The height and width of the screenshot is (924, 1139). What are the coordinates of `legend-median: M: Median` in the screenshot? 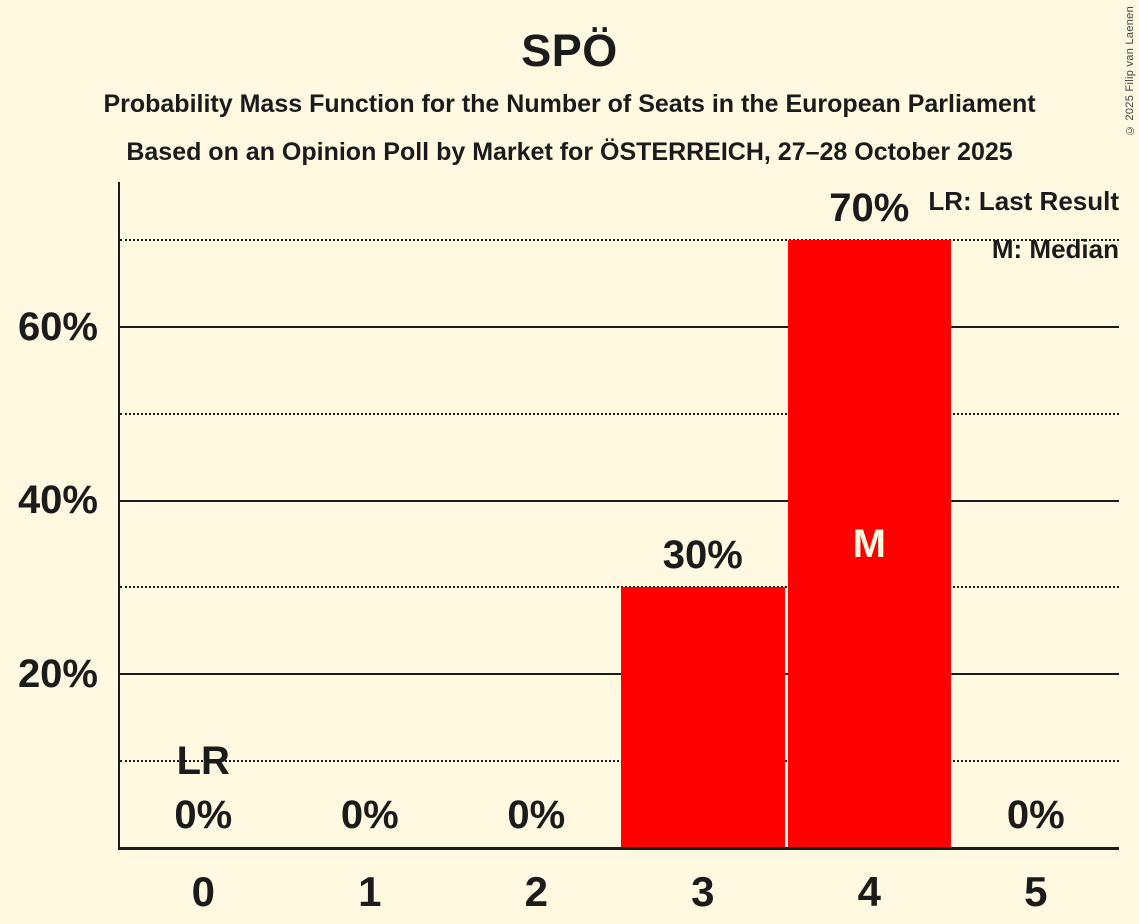 It's located at (1055, 249).